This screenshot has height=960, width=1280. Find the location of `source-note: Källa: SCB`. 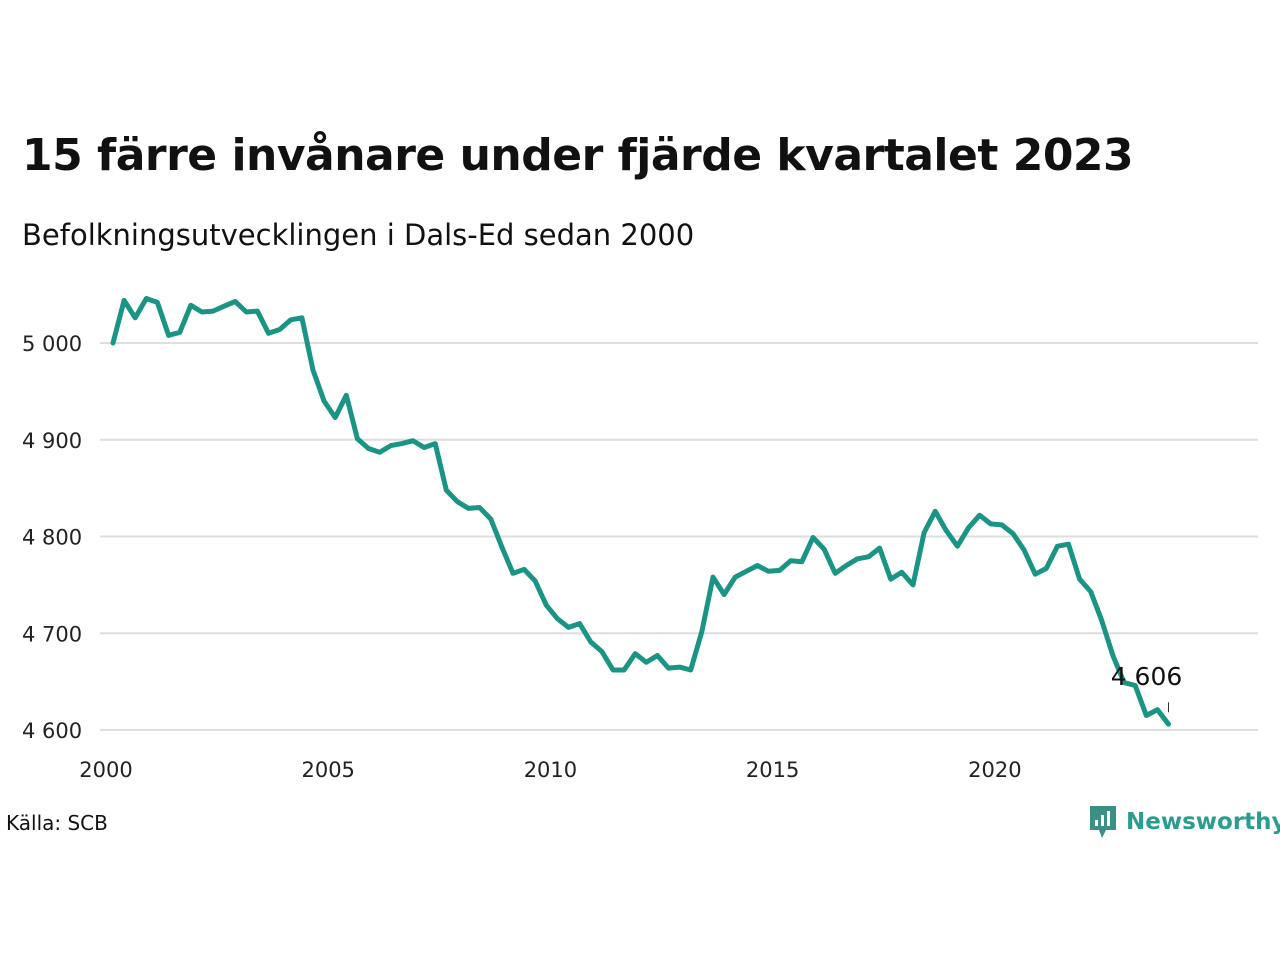

source-note: Källa: SCB is located at coordinates (57, 823).